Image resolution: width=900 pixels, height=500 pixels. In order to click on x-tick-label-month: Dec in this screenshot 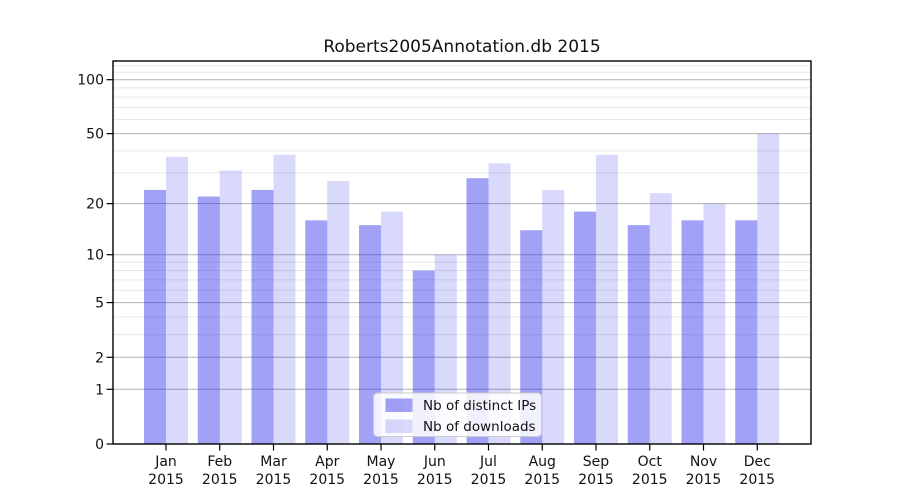, I will do `click(757, 462)`.